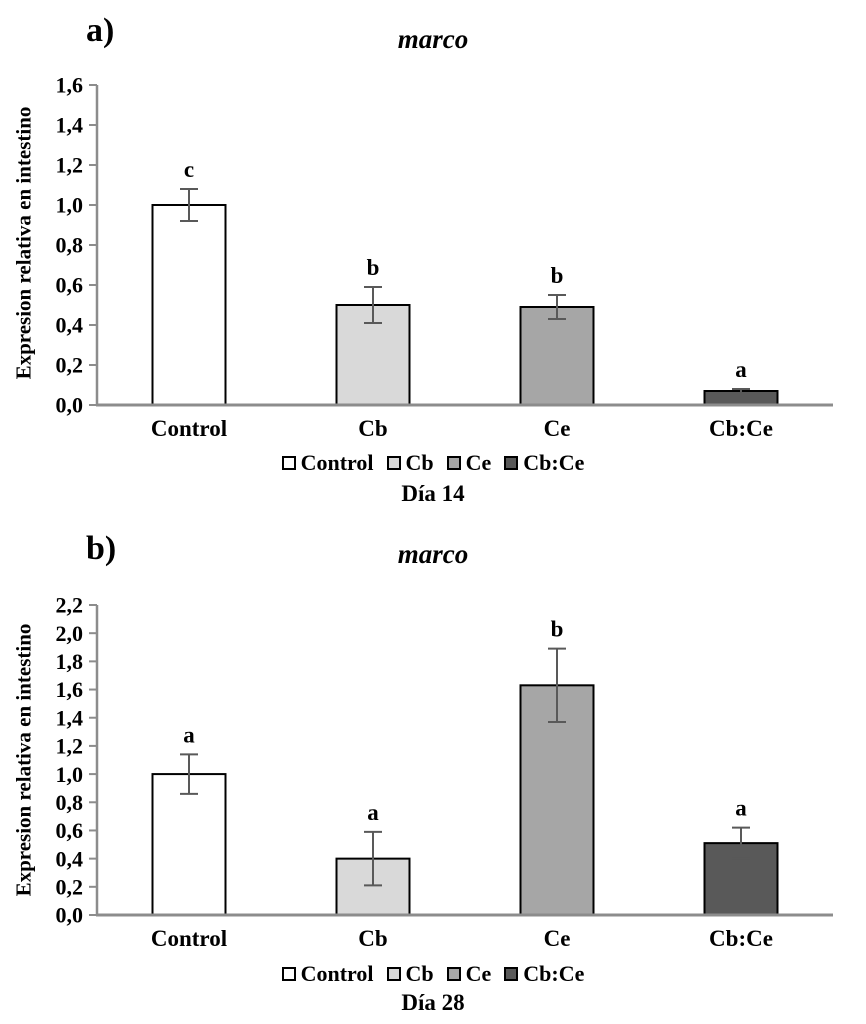 The height and width of the screenshot is (1024, 866). I want to click on sig-letter-cb: b, so click(373, 267).